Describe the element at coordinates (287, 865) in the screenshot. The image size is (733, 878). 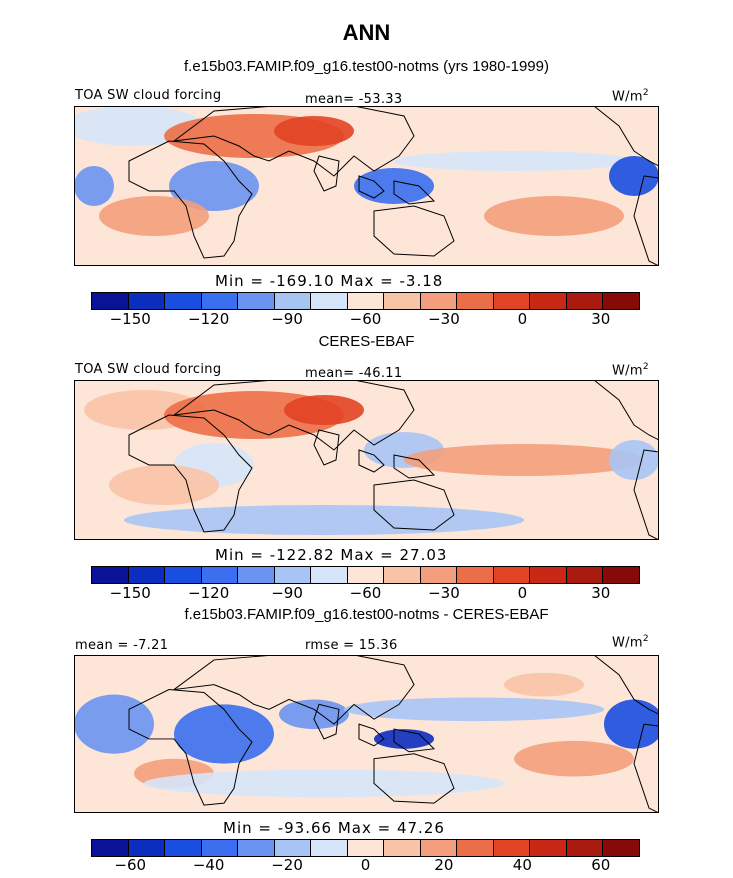
I see `colorbar-tick-label: −20` at that location.